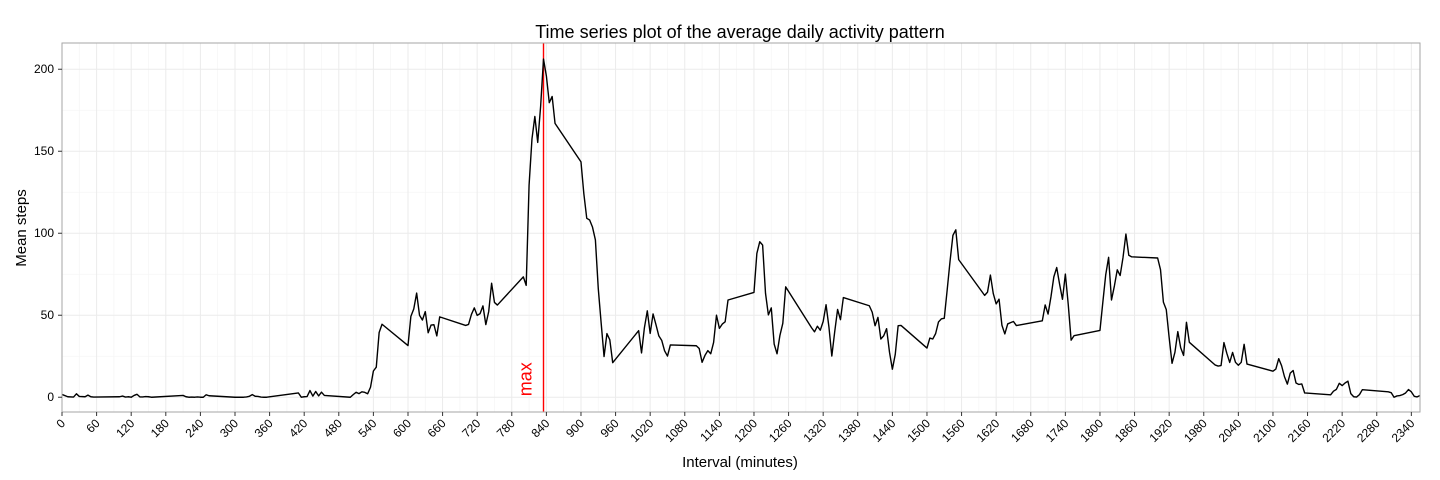 The width and height of the screenshot is (1440, 480). Describe the element at coordinates (1091, 430) in the screenshot. I see `x-tick-label: 1800` at that location.